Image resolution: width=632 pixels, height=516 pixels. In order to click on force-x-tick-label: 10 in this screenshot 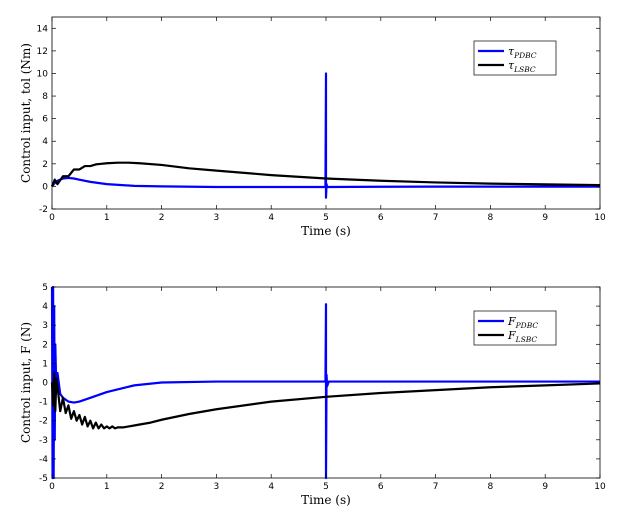, I will do `click(600, 487)`.